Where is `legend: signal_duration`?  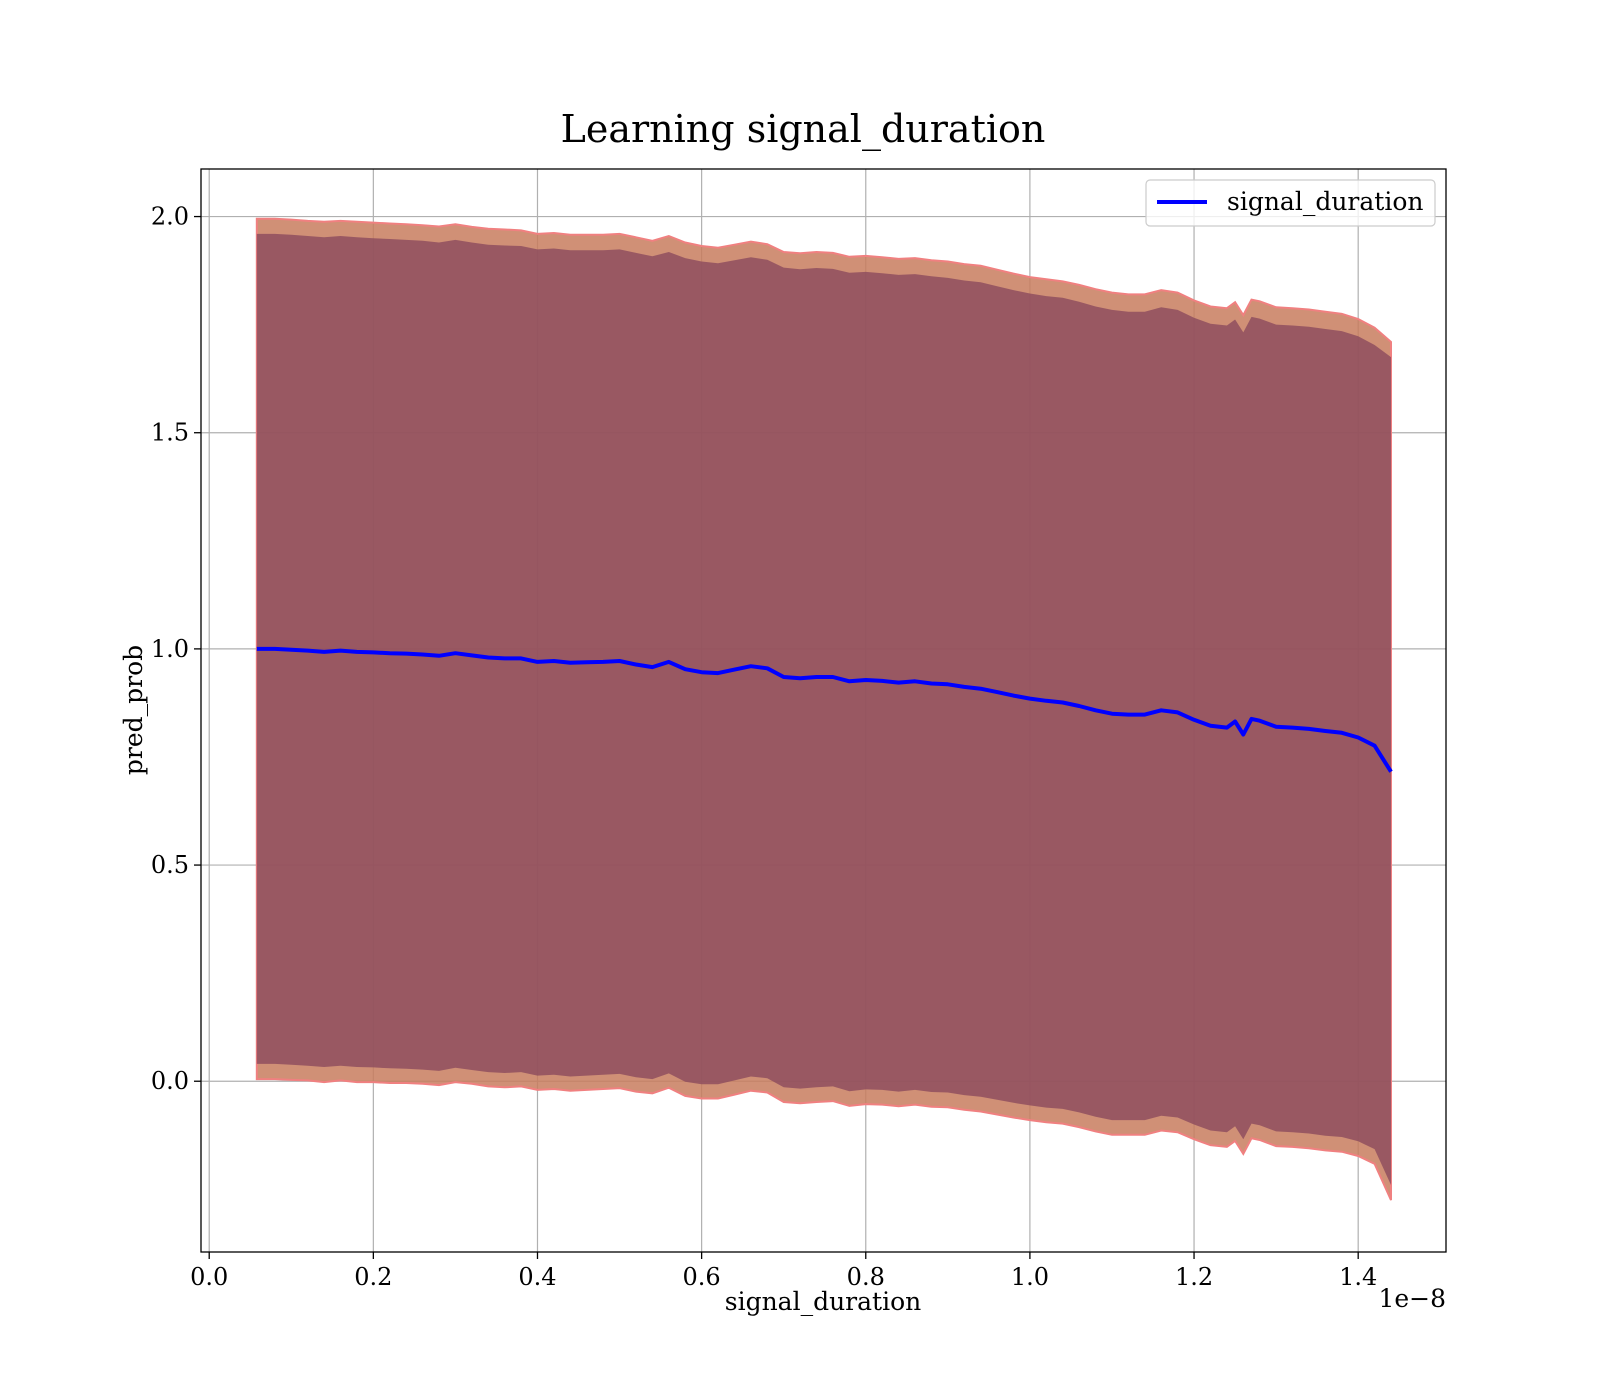
legend: signal_duration is located at coordinates (1290, 203).